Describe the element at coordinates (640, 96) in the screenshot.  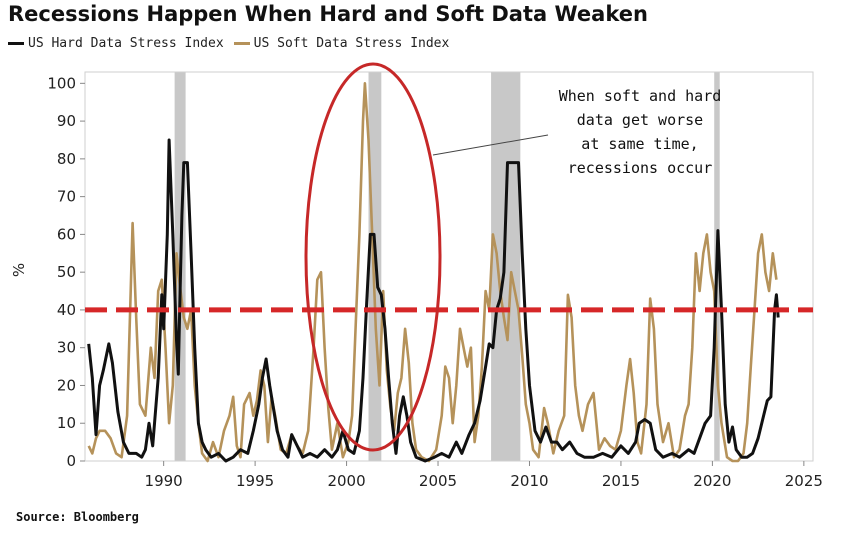
I see `annotation-line-1: When soft and hard` at that location.